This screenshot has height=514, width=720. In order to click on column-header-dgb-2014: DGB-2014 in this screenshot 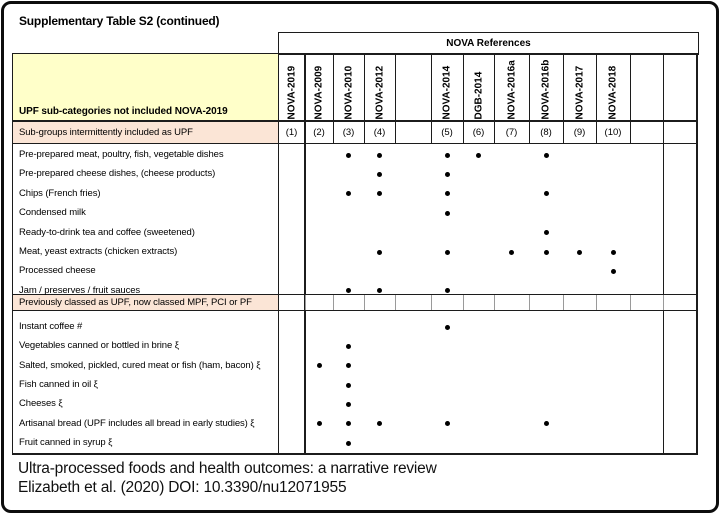, I will do `click(478, 95)`.